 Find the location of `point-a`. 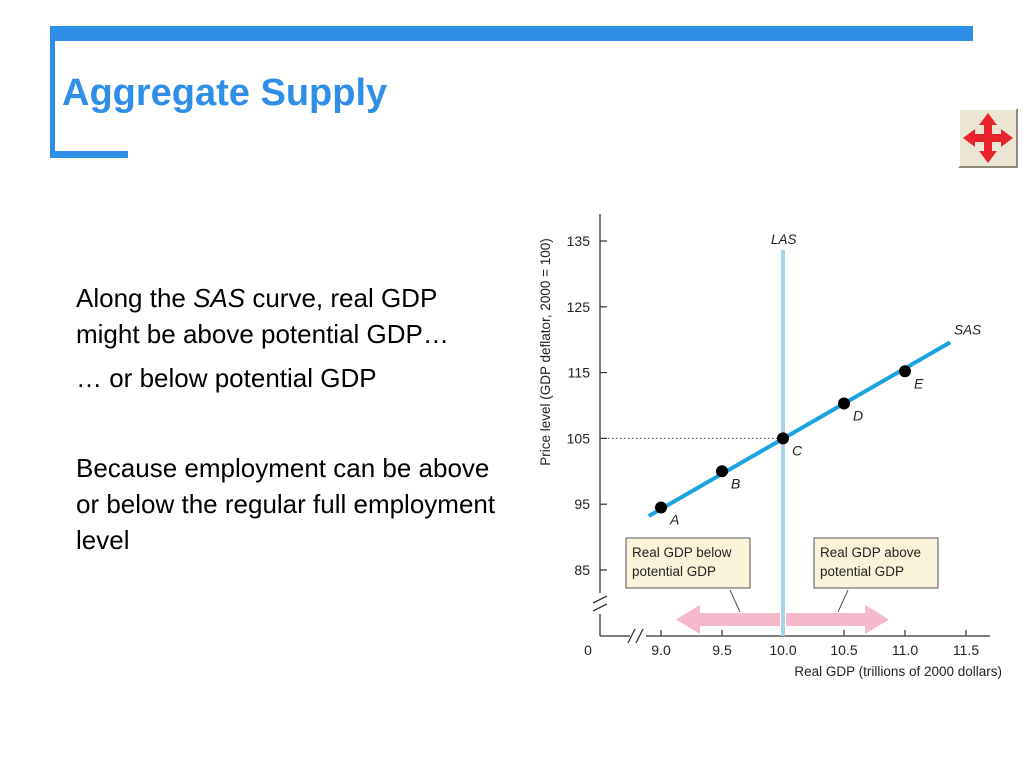

point-a is located at coordinates (661, 507).